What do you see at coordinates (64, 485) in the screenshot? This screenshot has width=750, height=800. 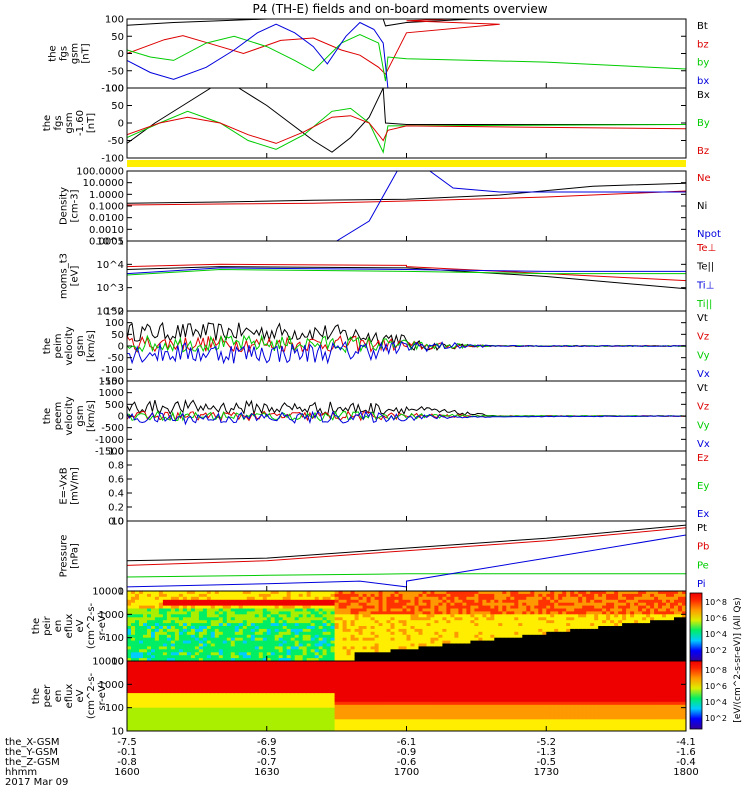 I see `ylabel-line: E=-VxB` at bounding box center [64, 485].